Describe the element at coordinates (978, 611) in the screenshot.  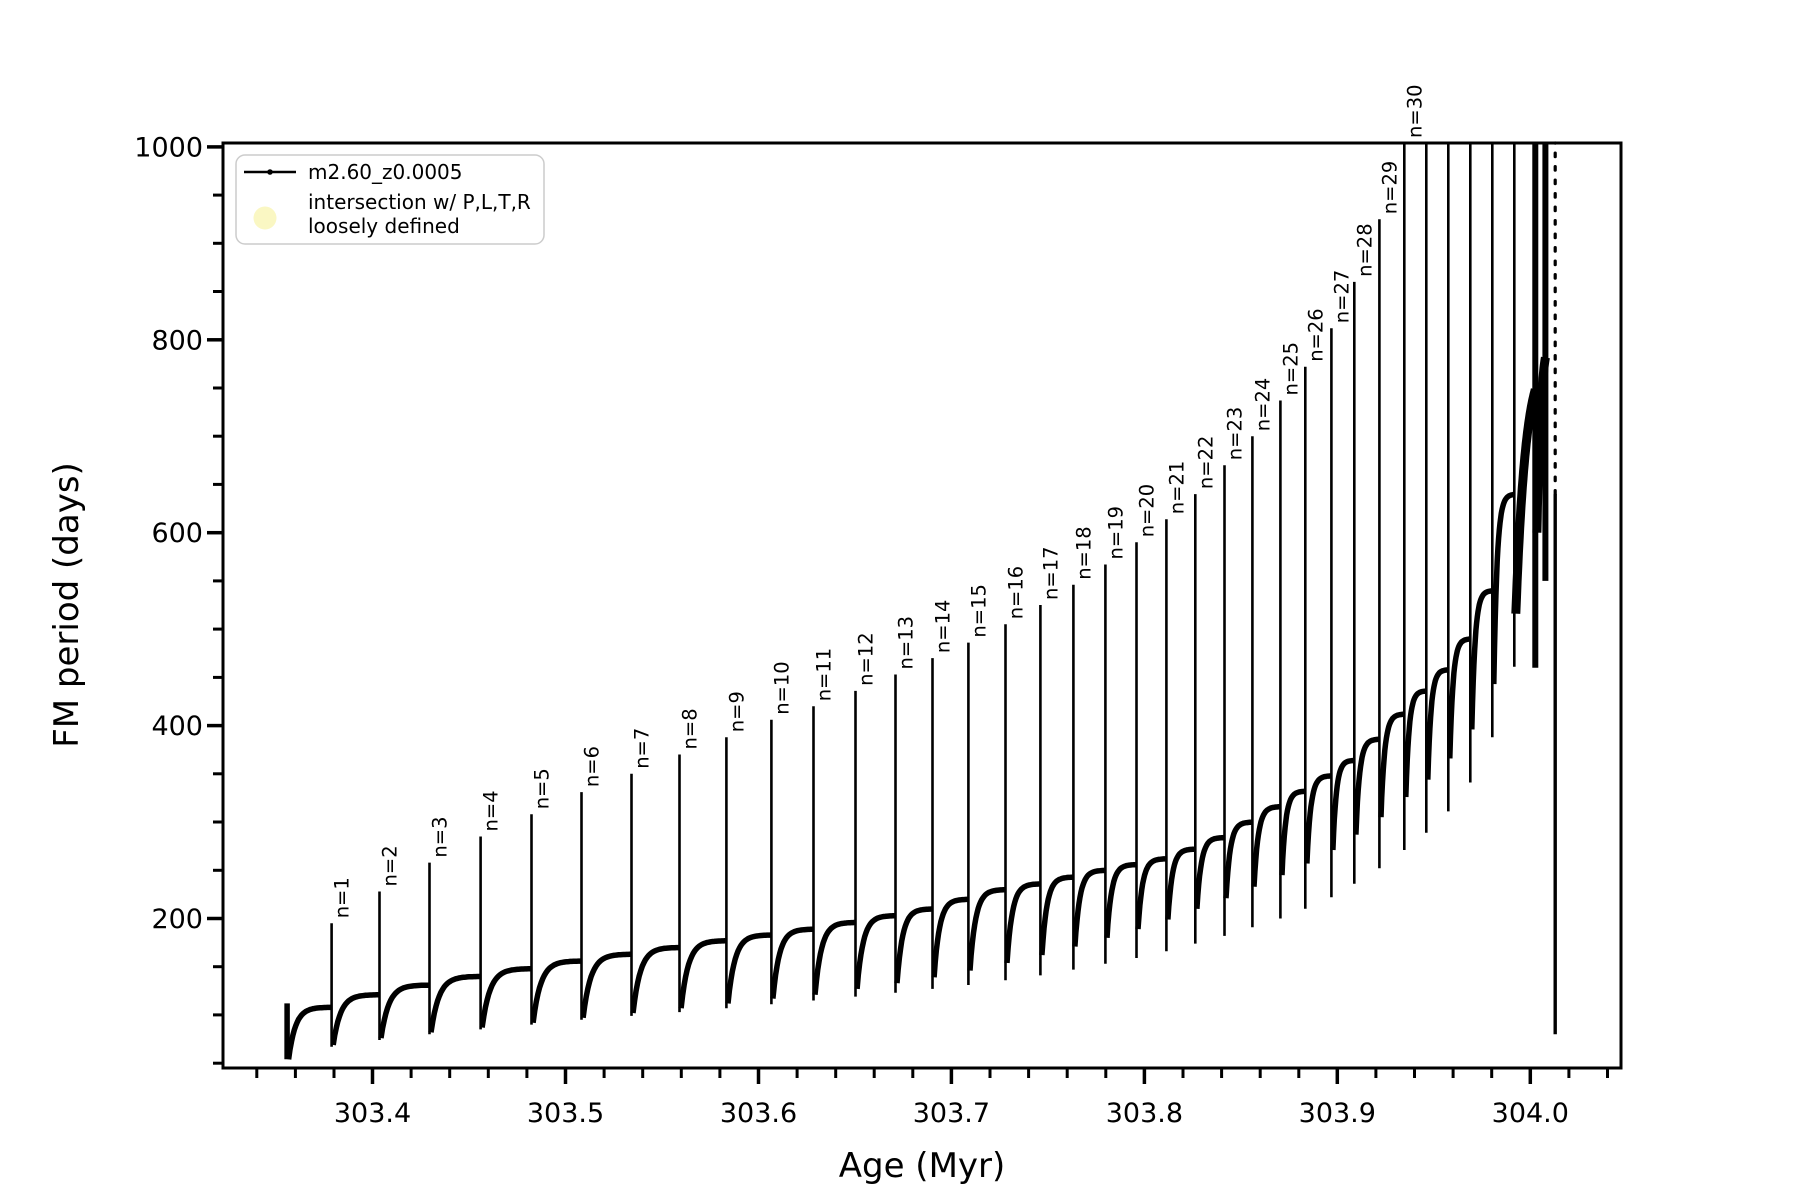
I see `spike-label: n=15` at that location.